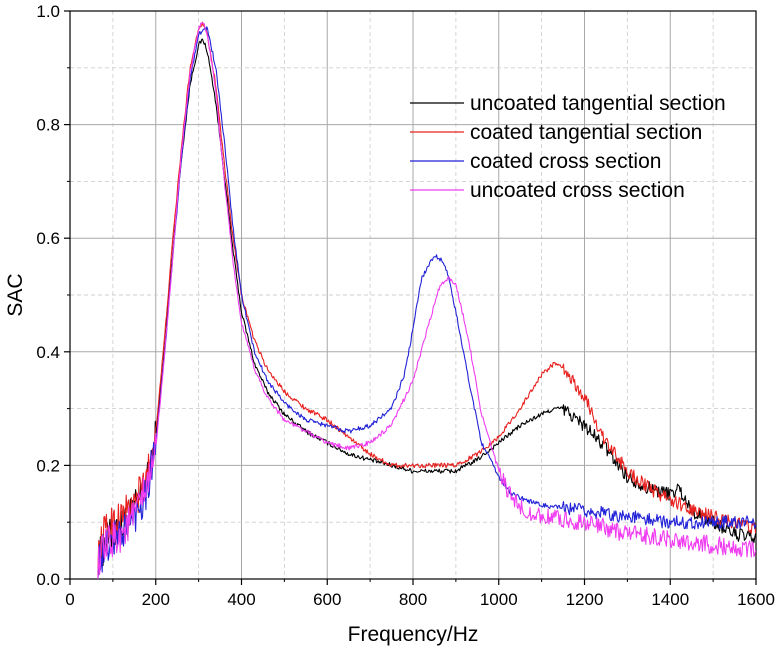 The height and width of the screenshot is (653, 781). I want to click on y-tick-label: 0.2, so click(48, 465).